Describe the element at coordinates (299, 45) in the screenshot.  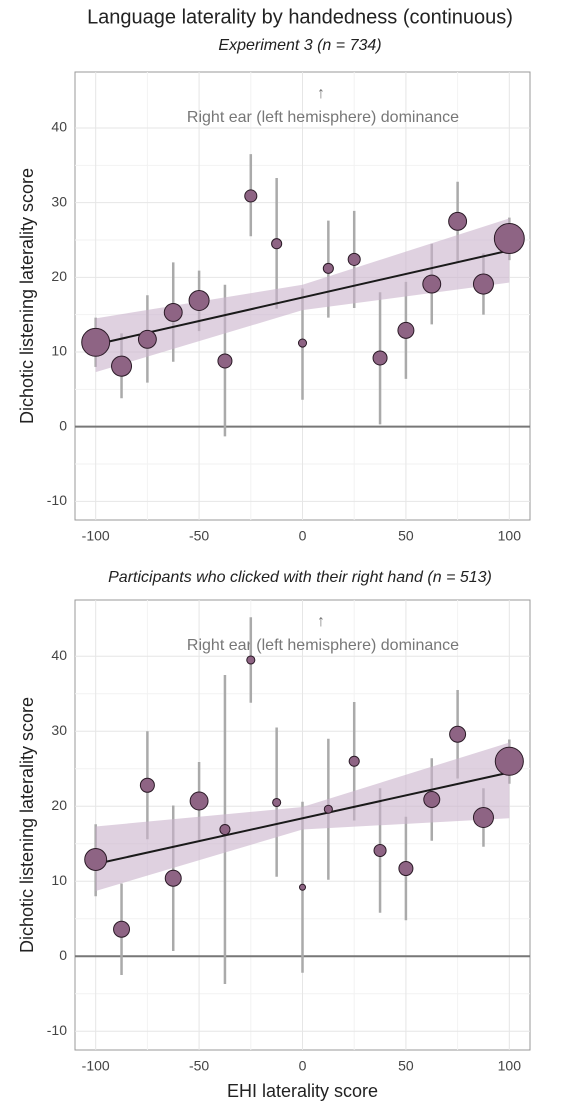
I see `chart-subtitle: Experiment 3 (n = 734)` at that location.